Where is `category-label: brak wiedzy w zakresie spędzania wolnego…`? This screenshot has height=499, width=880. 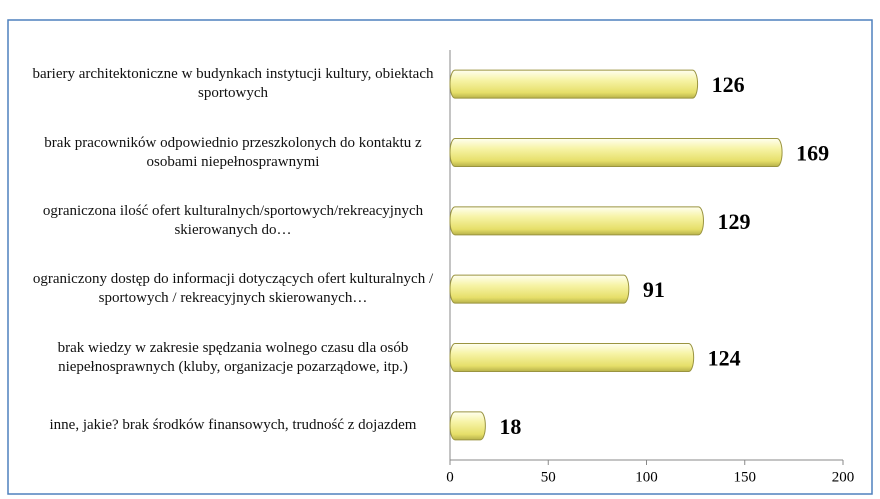
category-label: brak wiedzy w zakresie spędzania wolnego… is located at coordinates (233, 357).